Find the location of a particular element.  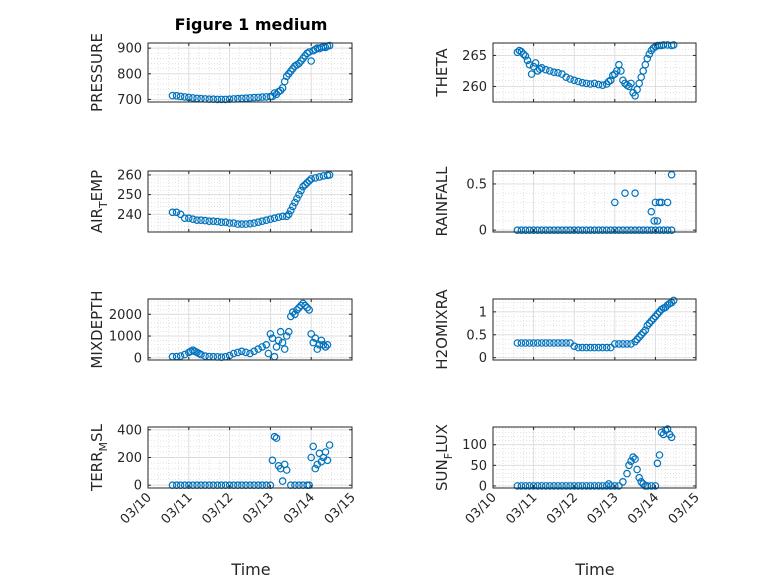

subplot-3: 240 250 260 AIRTEMP is located at coordinates (220, 200).